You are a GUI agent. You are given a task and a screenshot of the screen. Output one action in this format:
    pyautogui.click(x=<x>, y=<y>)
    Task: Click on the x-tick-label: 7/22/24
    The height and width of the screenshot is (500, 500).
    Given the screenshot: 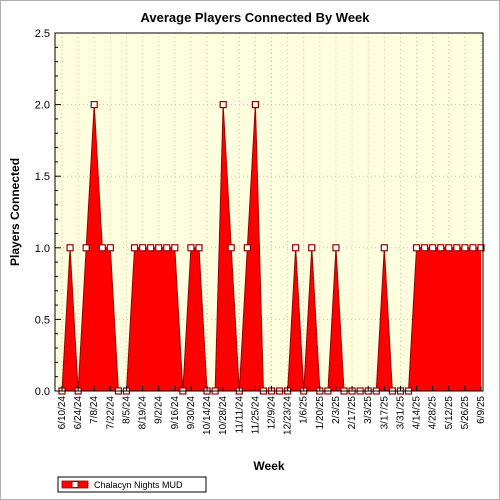 What is the action you would take?
    pyautogui.click(x=110, y=413)
    